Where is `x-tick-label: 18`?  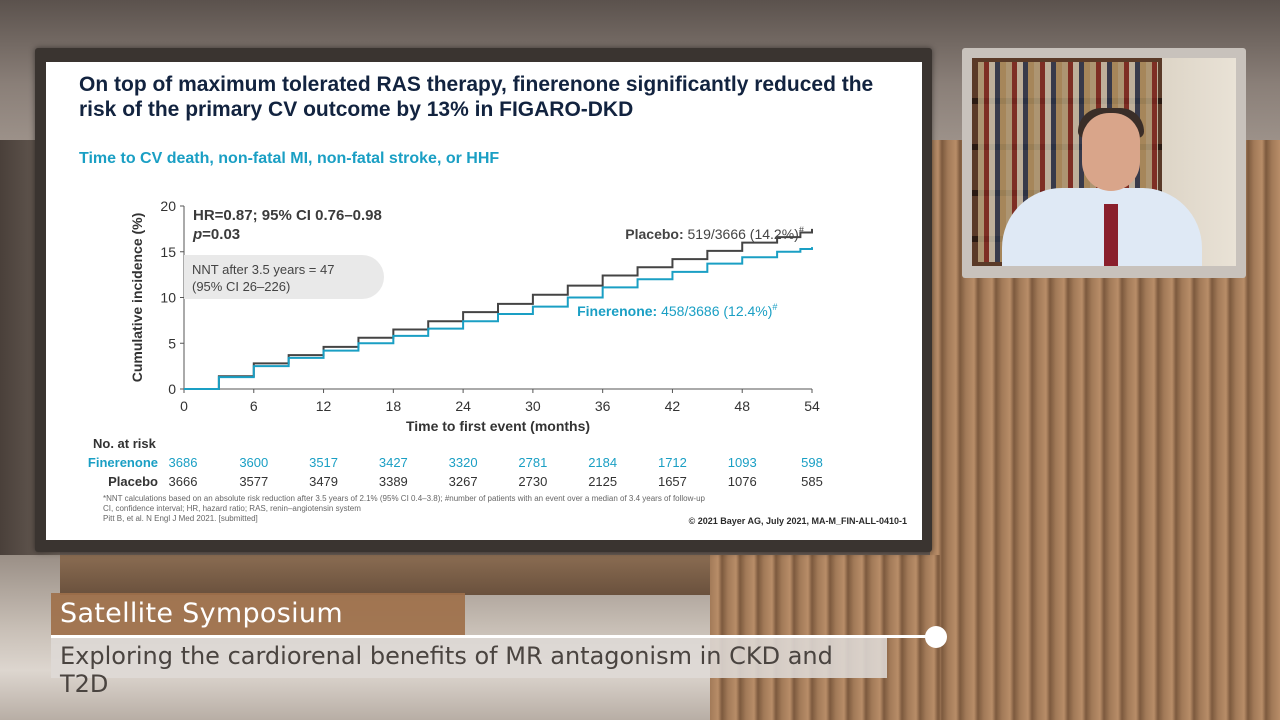 x-tick-label: 18 is located at coordinates (394, 406).